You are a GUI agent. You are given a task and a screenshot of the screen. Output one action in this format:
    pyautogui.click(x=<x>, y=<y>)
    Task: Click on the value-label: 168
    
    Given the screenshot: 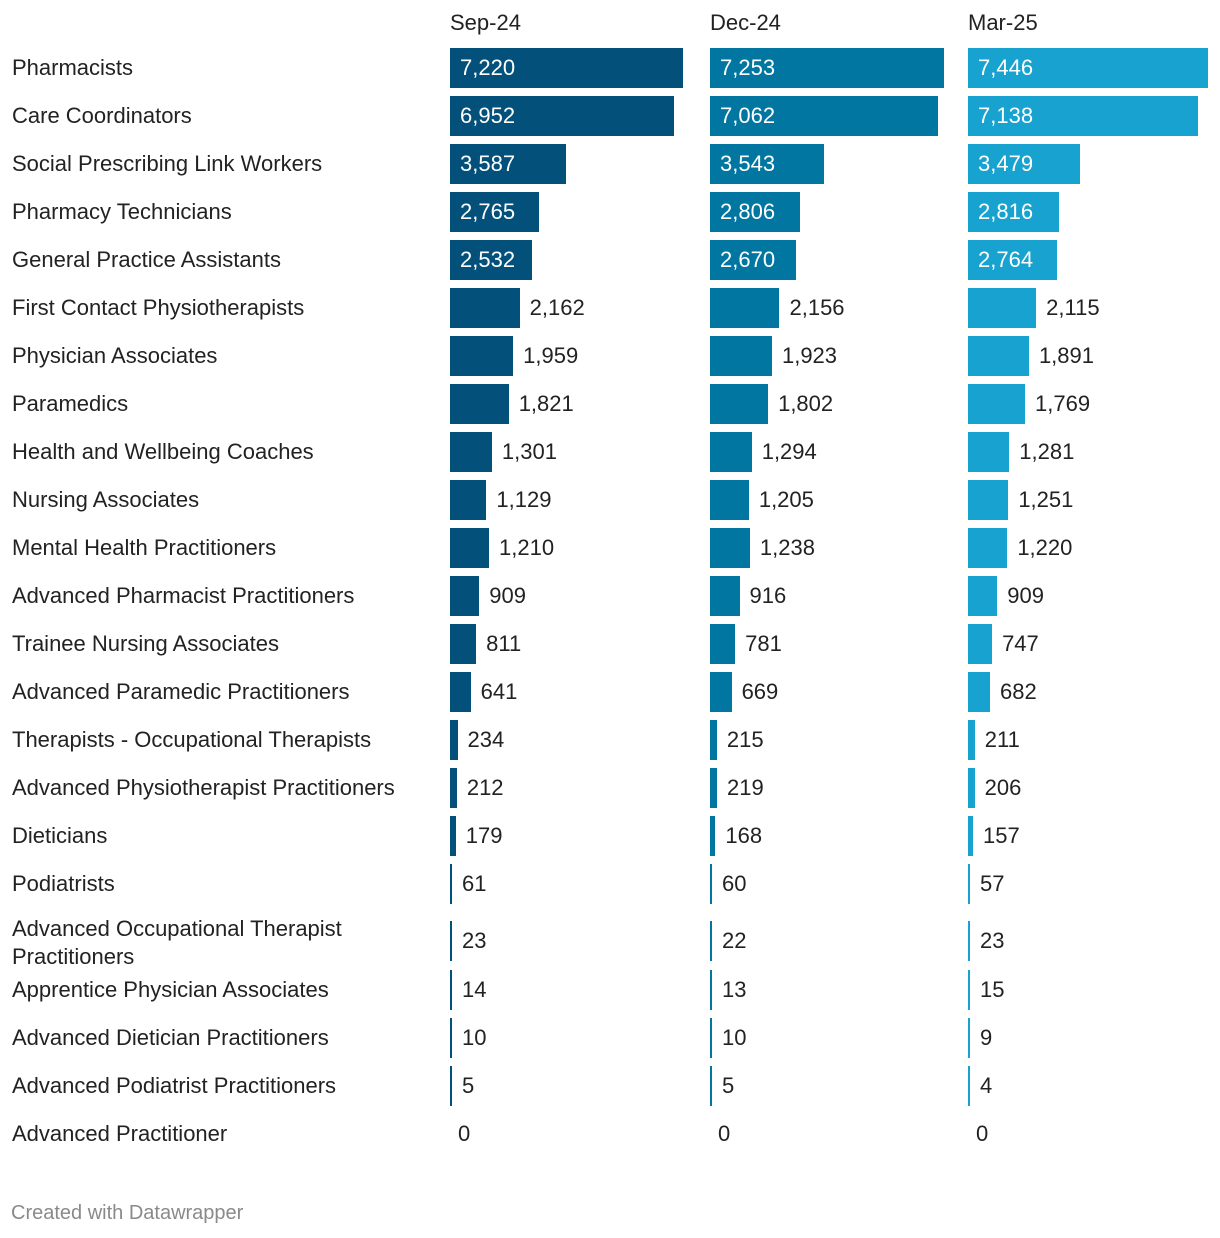 What is the action you would take?
    pyautogui.click(x=744, y=835)
    